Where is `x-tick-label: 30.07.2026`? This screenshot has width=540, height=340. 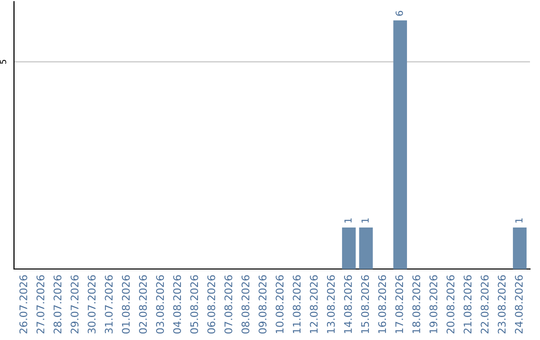 x-tick-label: 30.07.2026 is located at coordinates (92, 304).